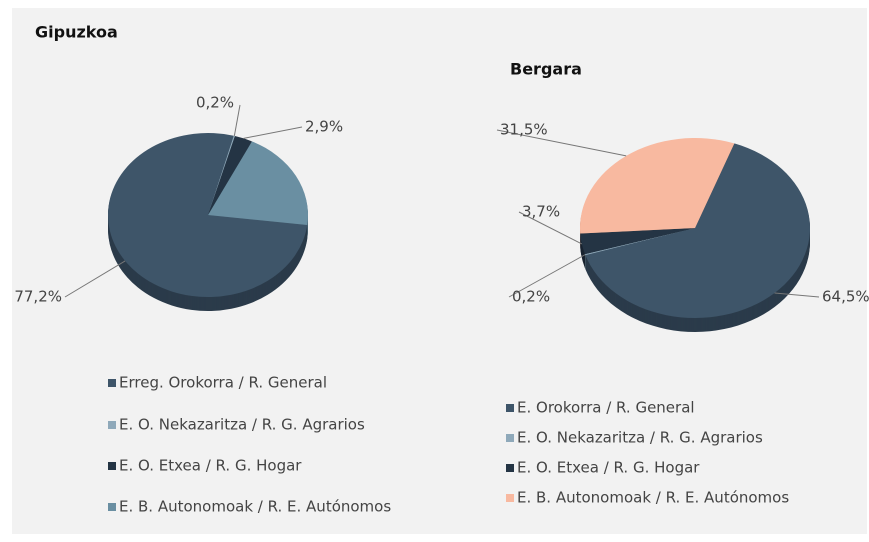 Image resolution: width=869 pixels, height=542 pixels. I want to click on chart-title: Gipuzkoa, so click(76, 32).